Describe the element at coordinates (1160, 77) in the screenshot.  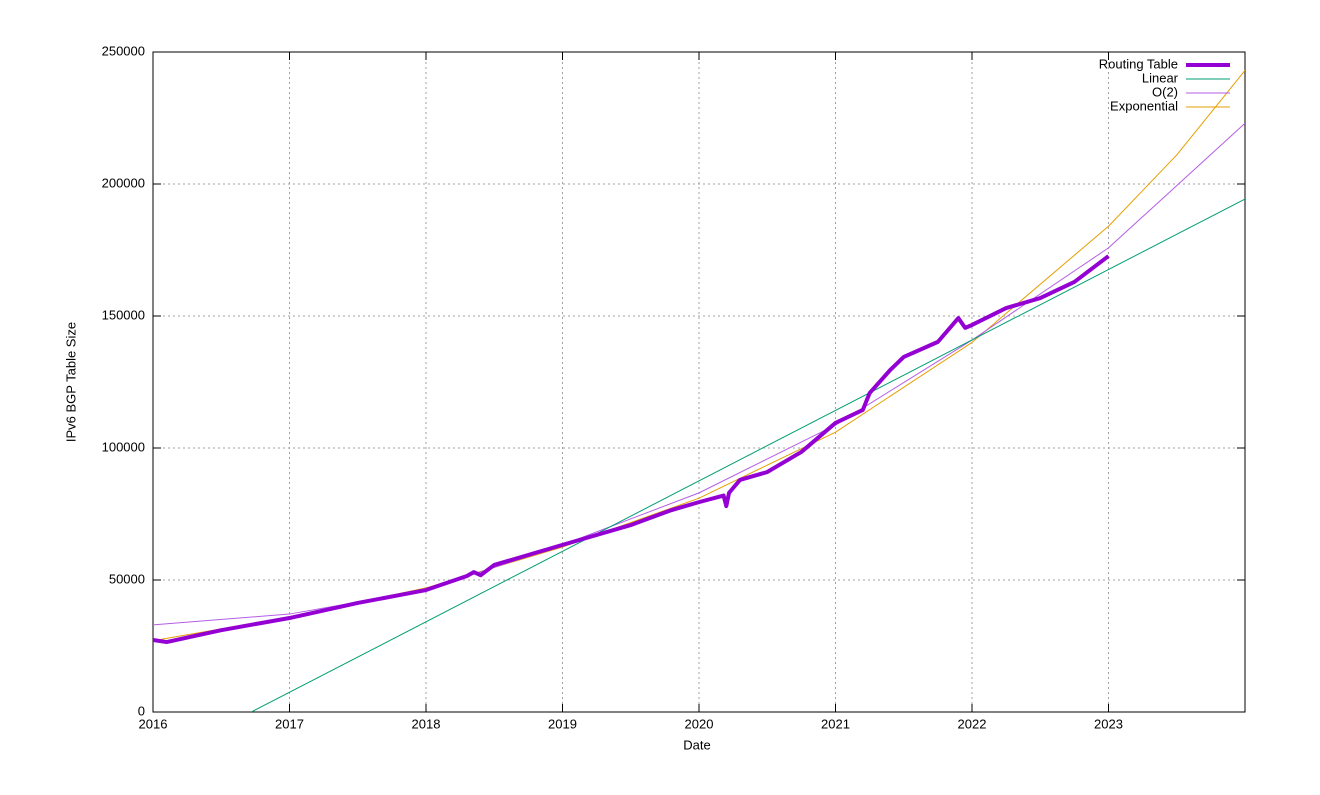
I see `legend-label: Linear` at that location.